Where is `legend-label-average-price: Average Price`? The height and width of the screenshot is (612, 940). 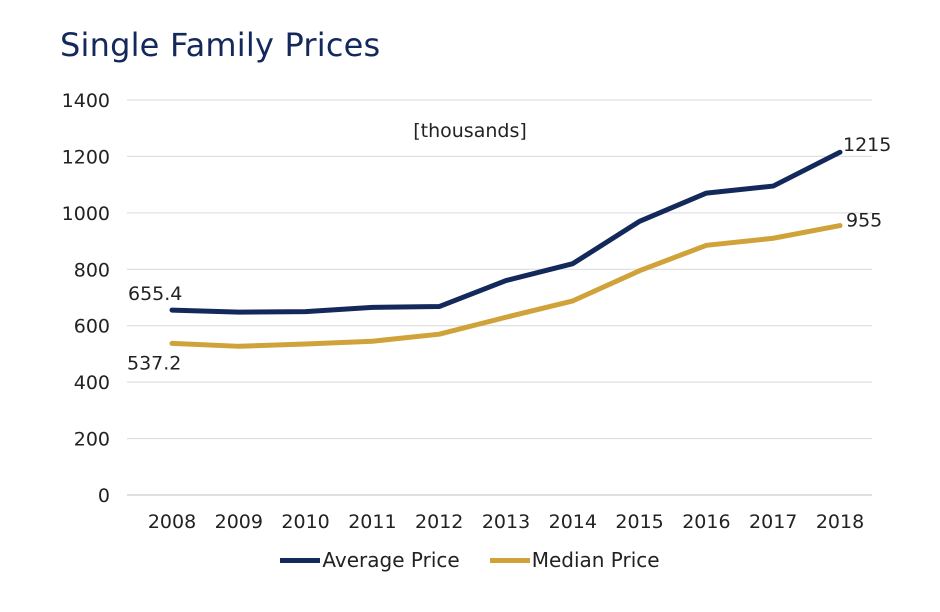 legend-label-average-price: Average Price is located at coordinates (391, 560).